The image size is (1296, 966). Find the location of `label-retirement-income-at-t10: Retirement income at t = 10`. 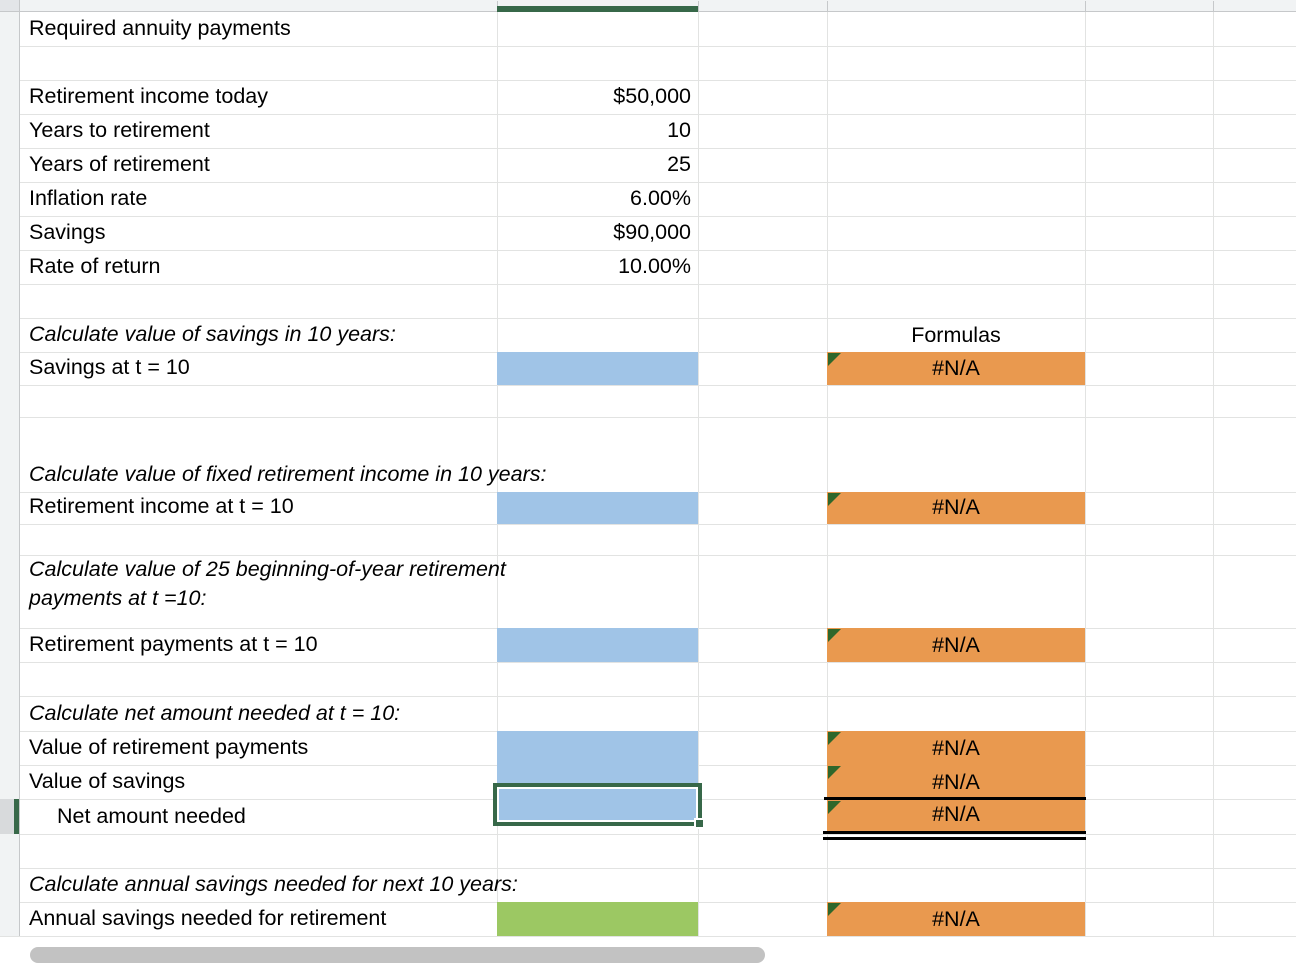

label-retirement-income-at-t10: Retirement income at t = 10 is located at coordinates (258, 508).